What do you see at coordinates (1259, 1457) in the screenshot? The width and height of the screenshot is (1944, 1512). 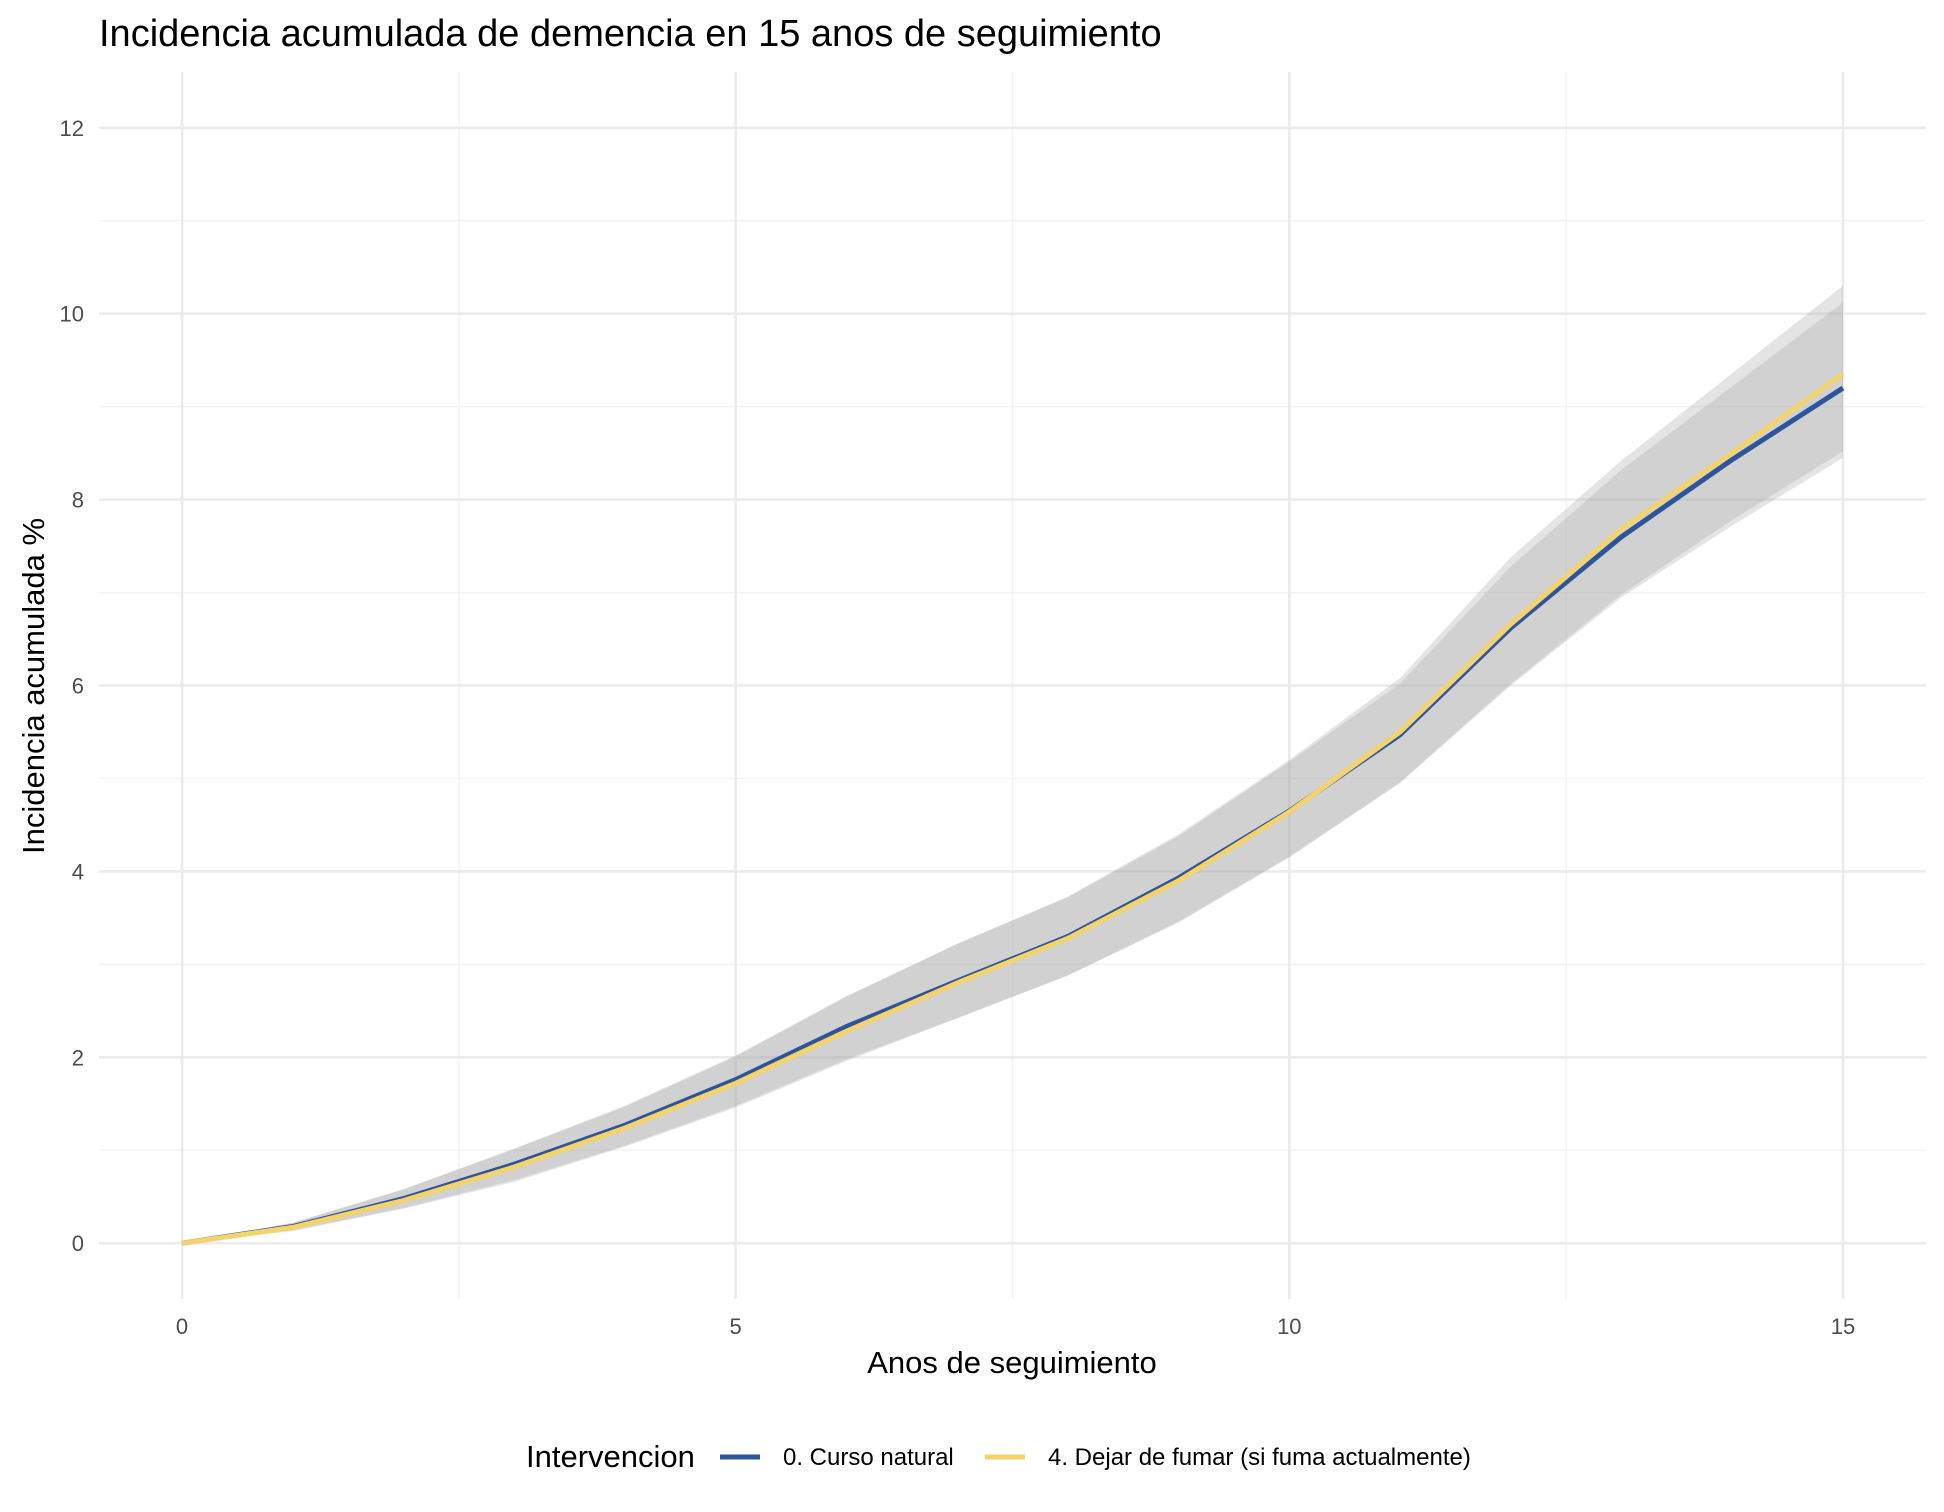 I see `legend-label-series-1: 4. Dejar de fumar (si fuma actualmente)` at bounding box center [1259, 1457].